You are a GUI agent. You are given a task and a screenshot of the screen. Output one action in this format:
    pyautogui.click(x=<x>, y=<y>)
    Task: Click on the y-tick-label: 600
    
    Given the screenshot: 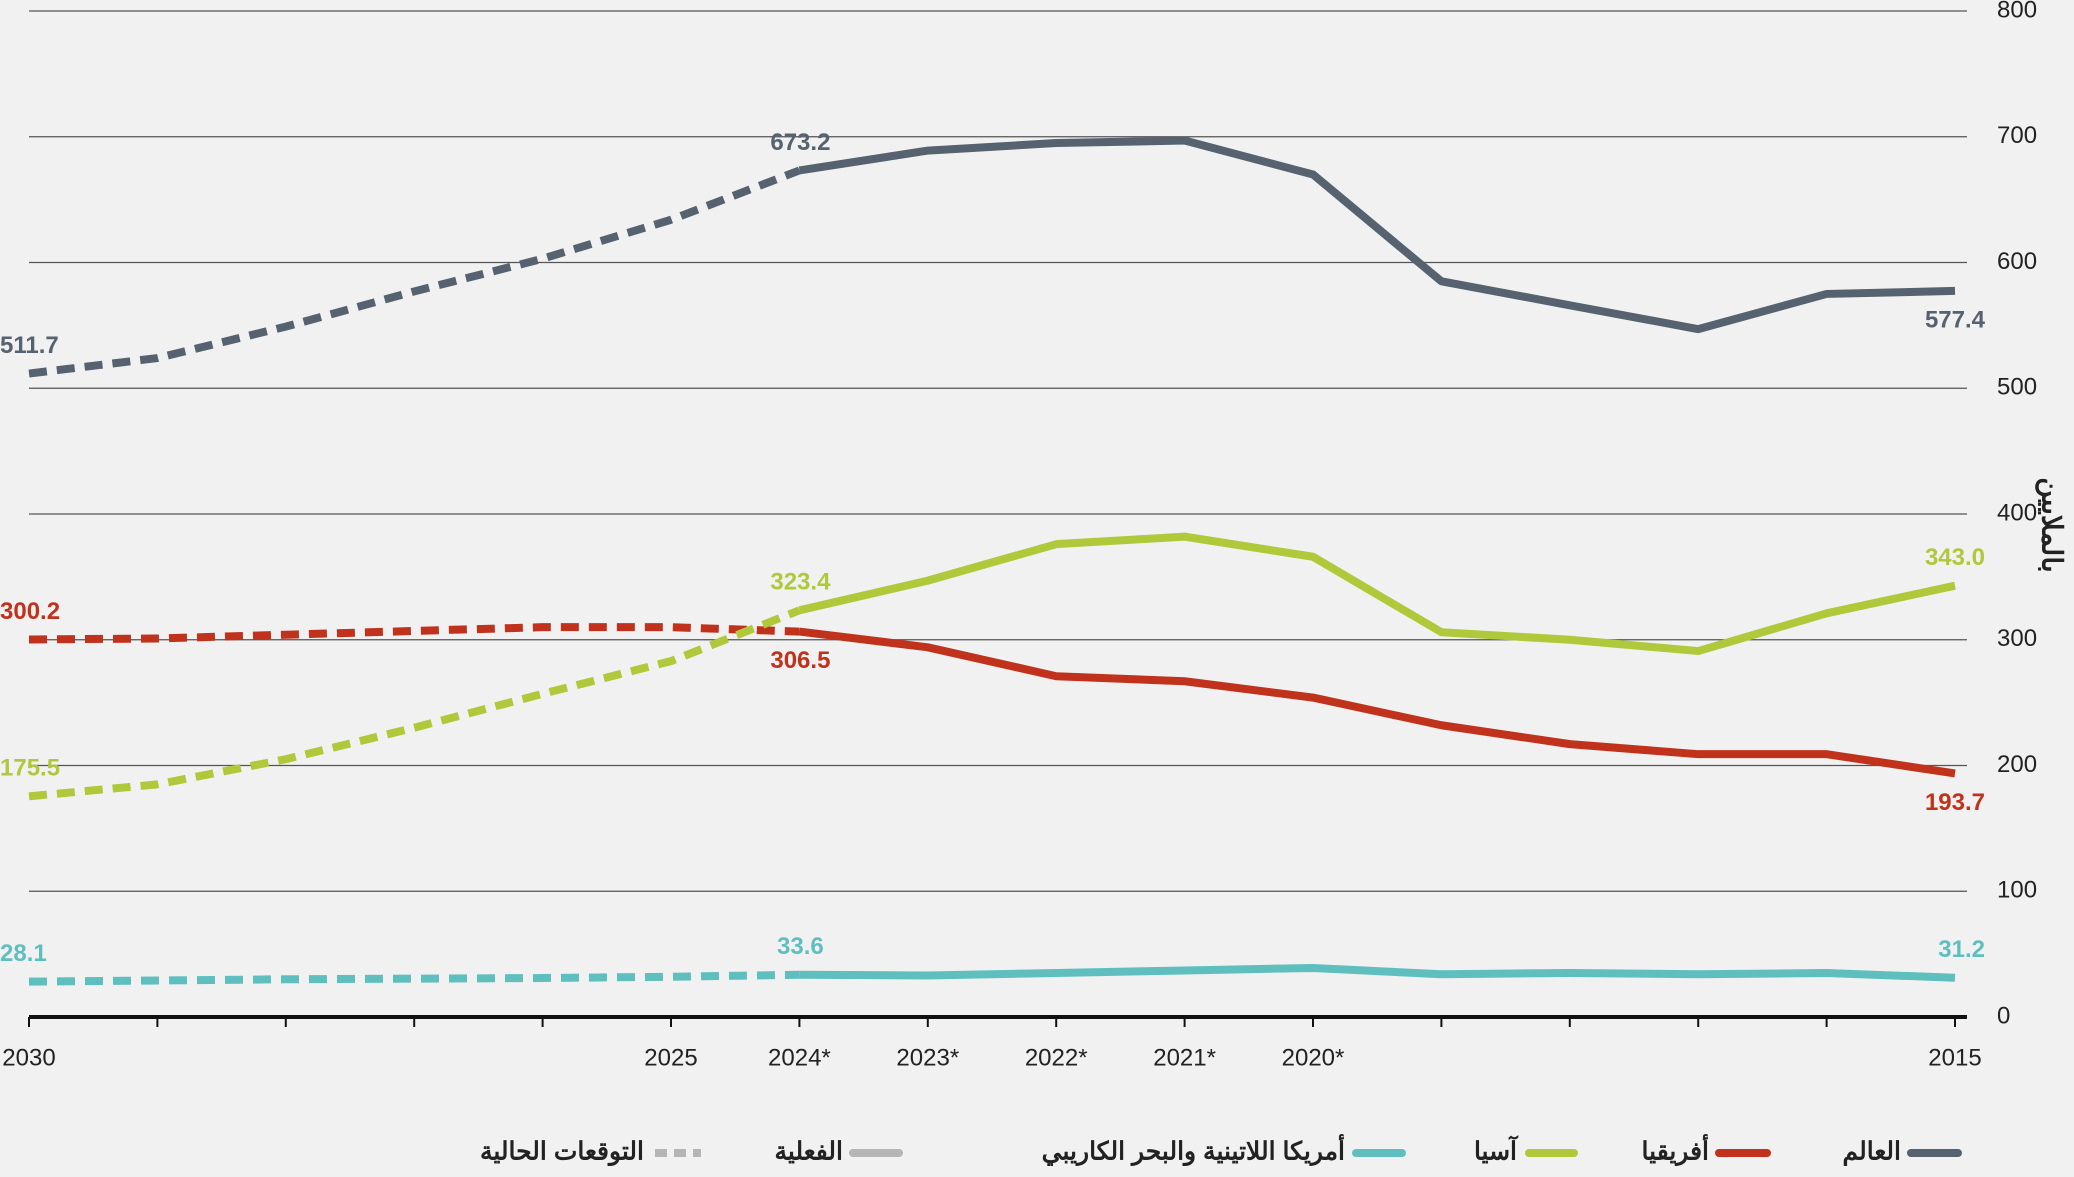 What is the action you would take?
    pyautogui.click(x=2017, y=261)
    